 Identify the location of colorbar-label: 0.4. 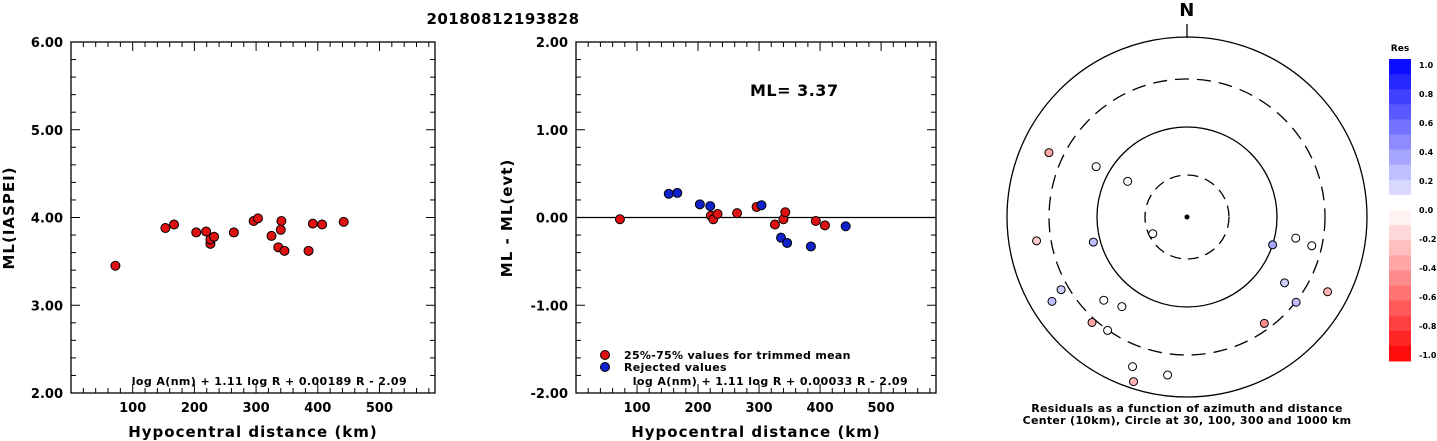
(1426, 152).